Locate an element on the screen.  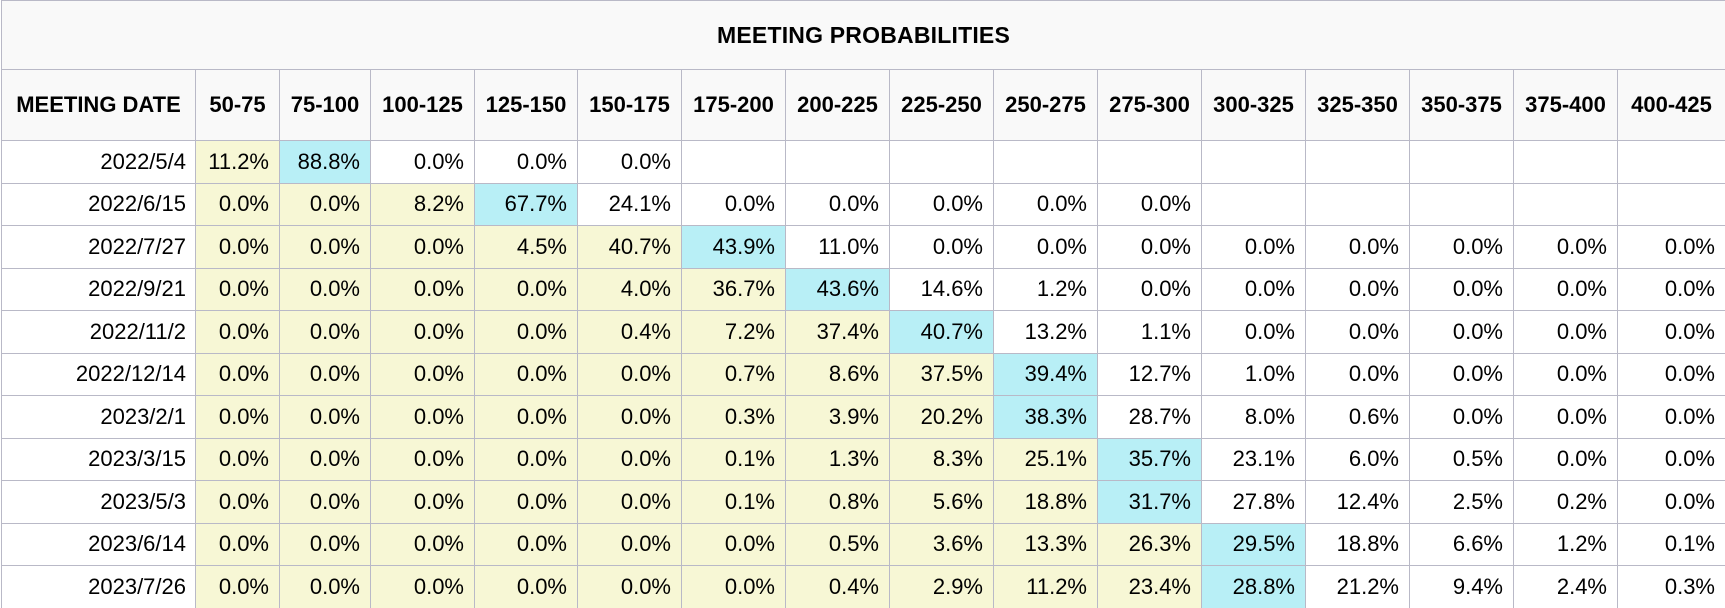
highest-probability-cell: 28.8% is located at coordinates (1253, 586).